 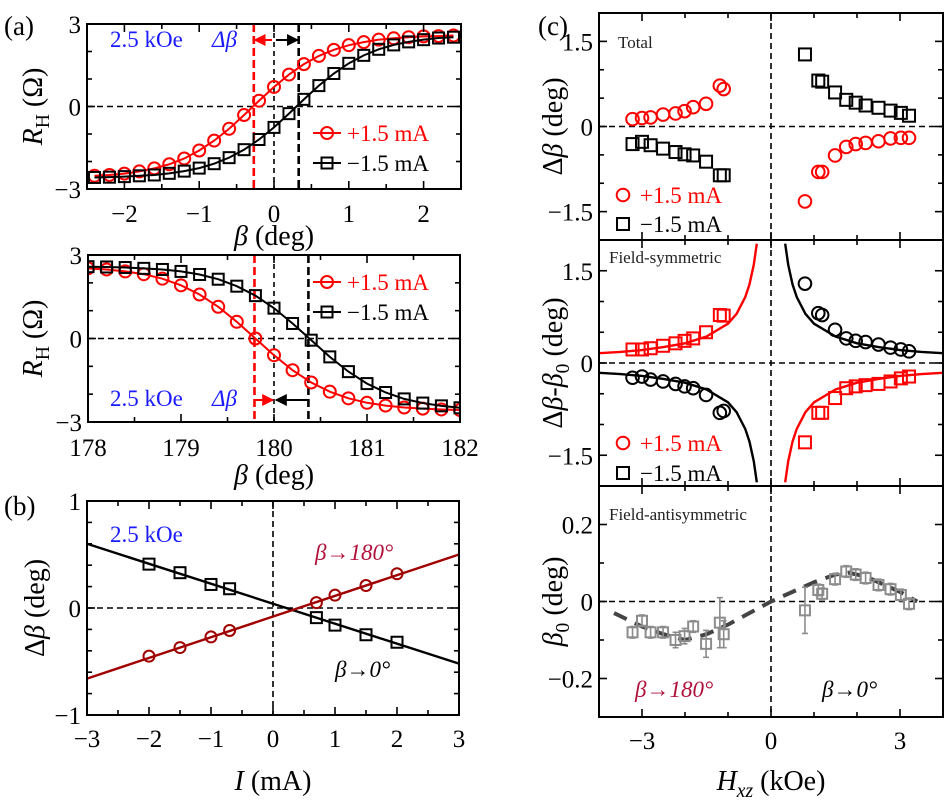 I want to click on label-segment: Δ, so click(x=553, y=420).